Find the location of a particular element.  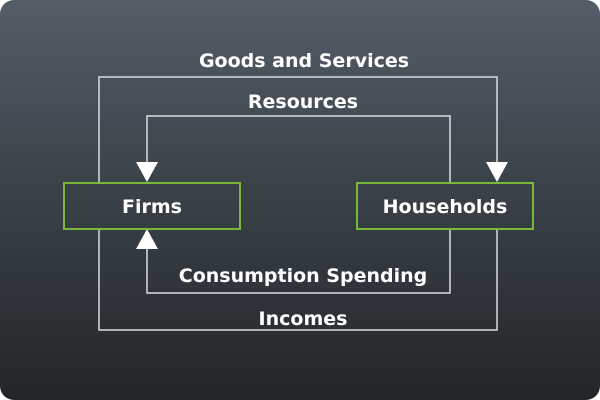

resources-flow-line is located at coordinates (298, 149).